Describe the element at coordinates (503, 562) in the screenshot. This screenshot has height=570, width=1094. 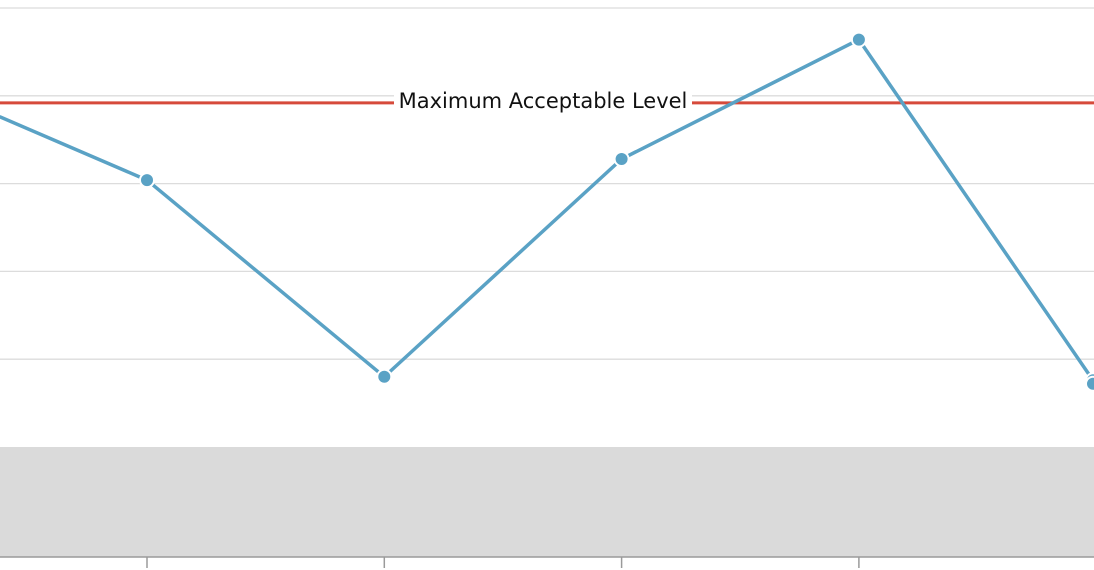
I see `x-axis-ticks` at that location.